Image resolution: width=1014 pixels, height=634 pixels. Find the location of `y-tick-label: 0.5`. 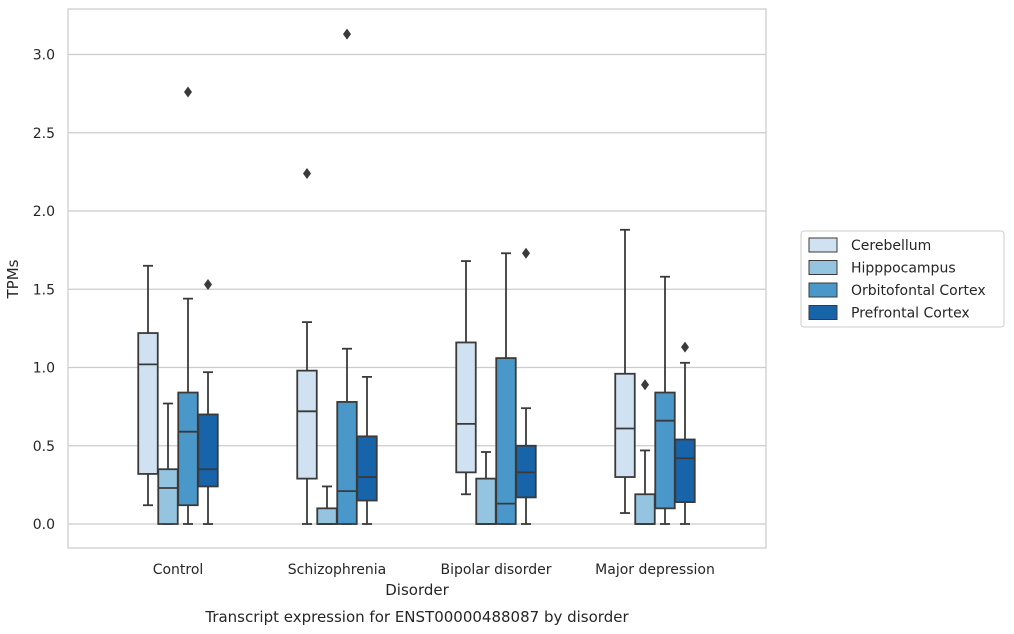

y-tick-label: 0.5 is located at coordinates (44, 447).